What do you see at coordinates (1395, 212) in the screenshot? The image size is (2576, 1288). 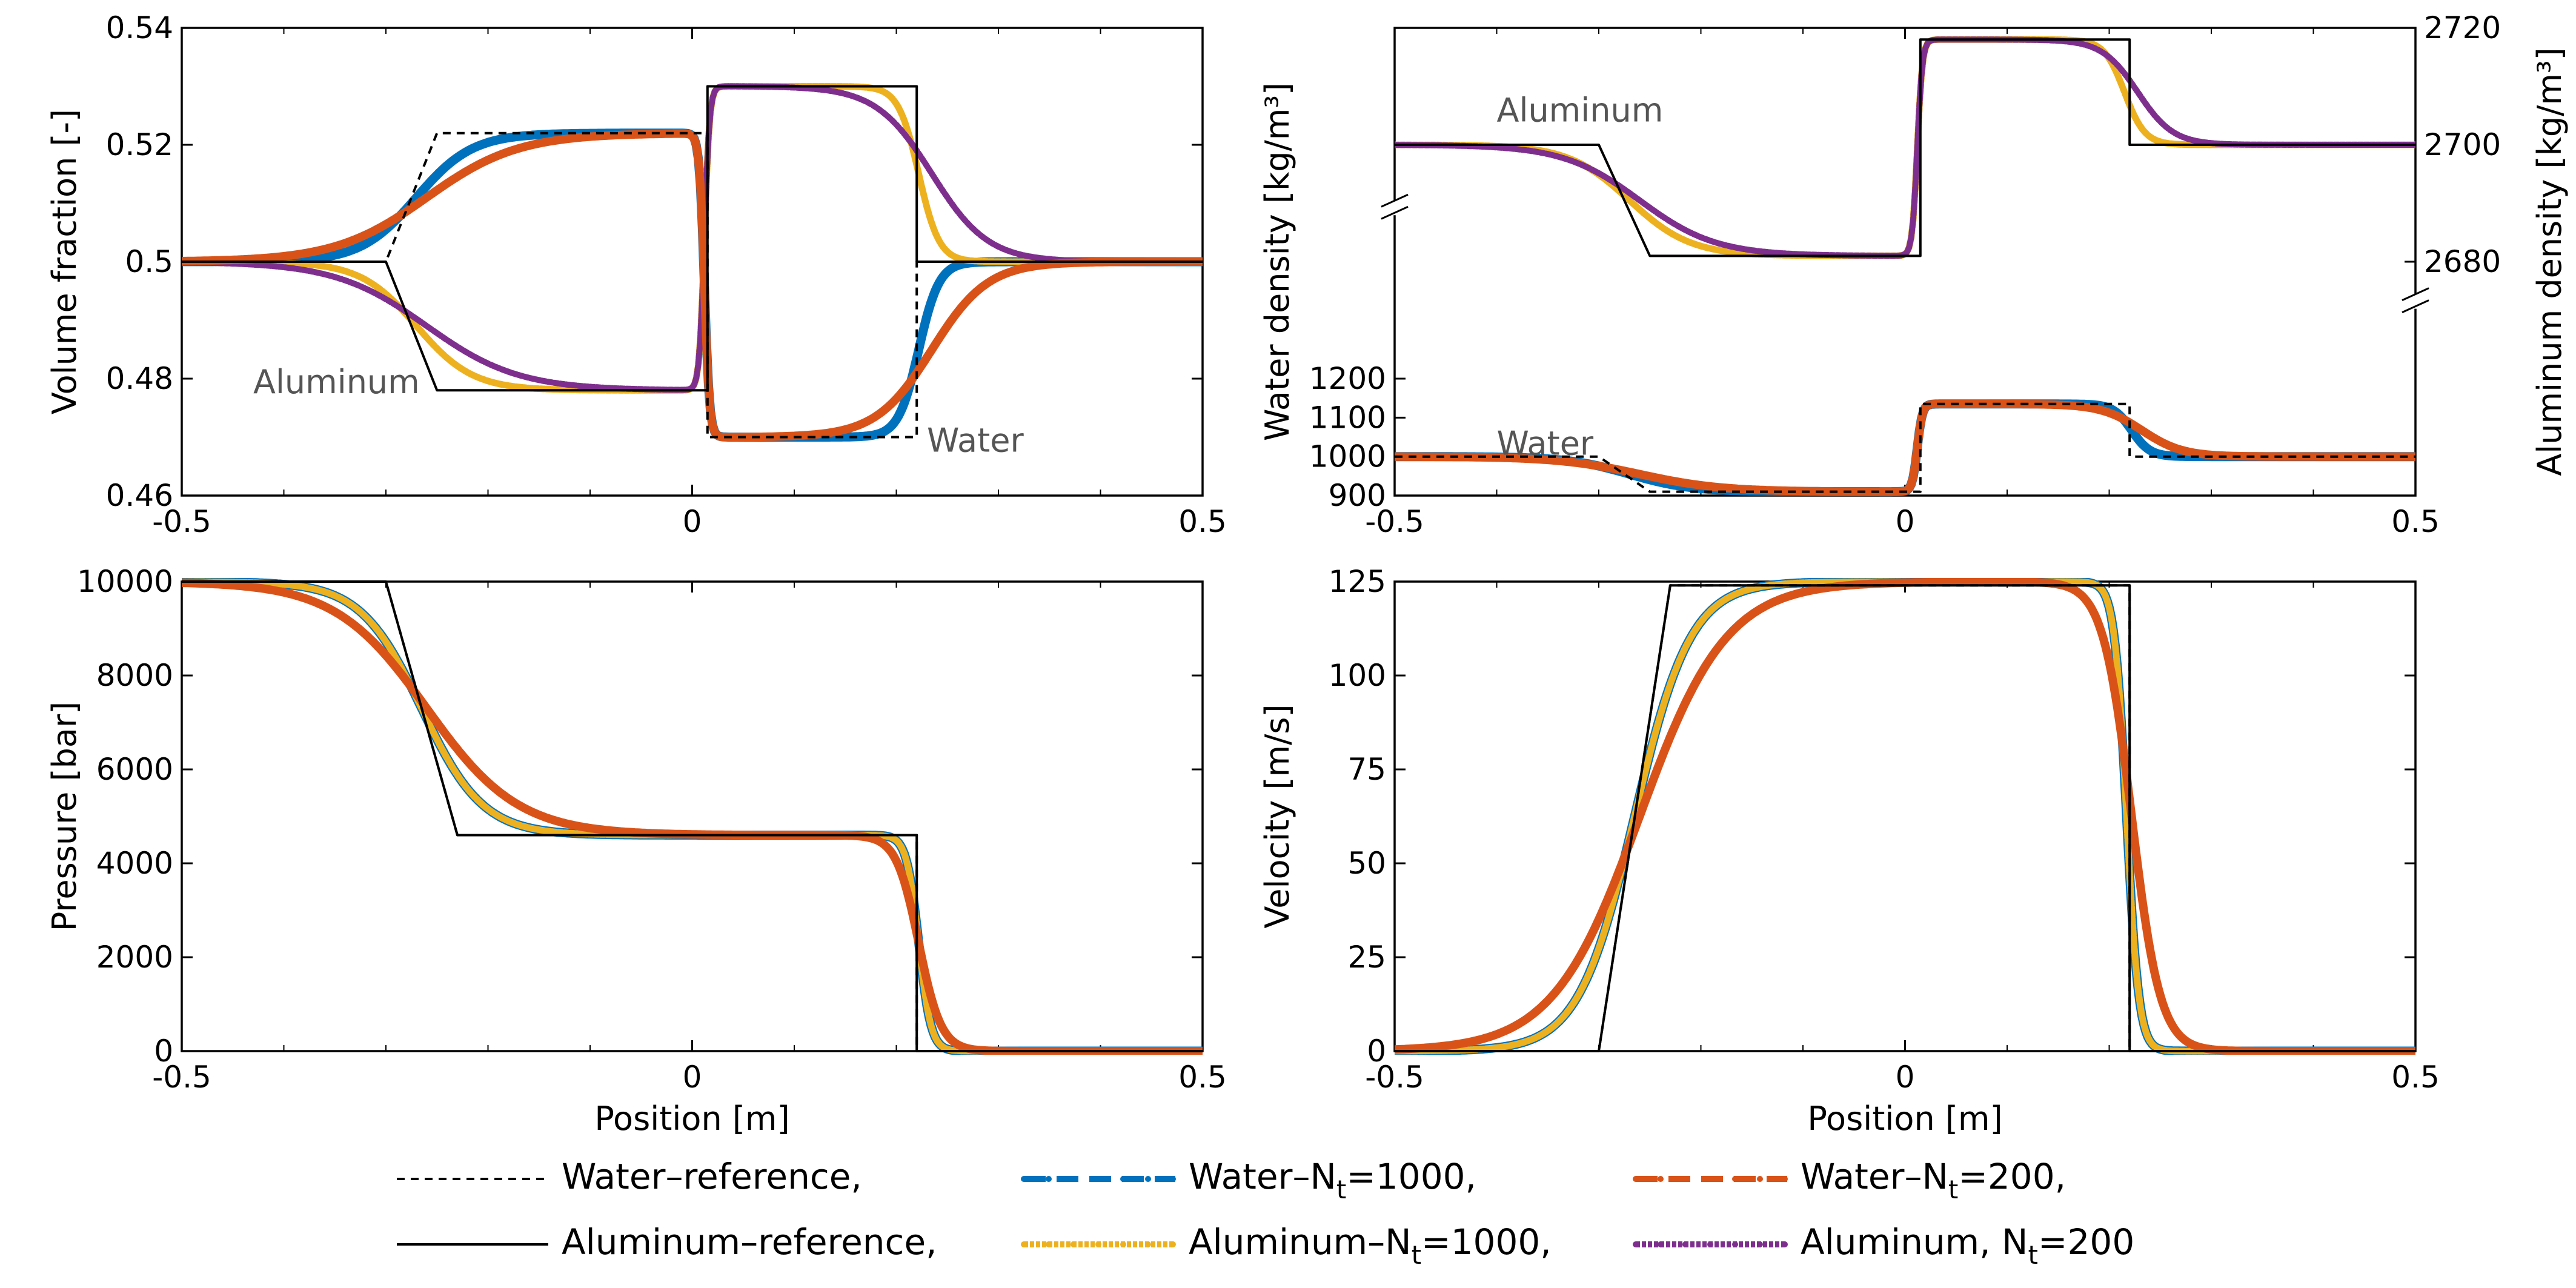 I see `axis-break-mark` at bounding box center [1395, 212].